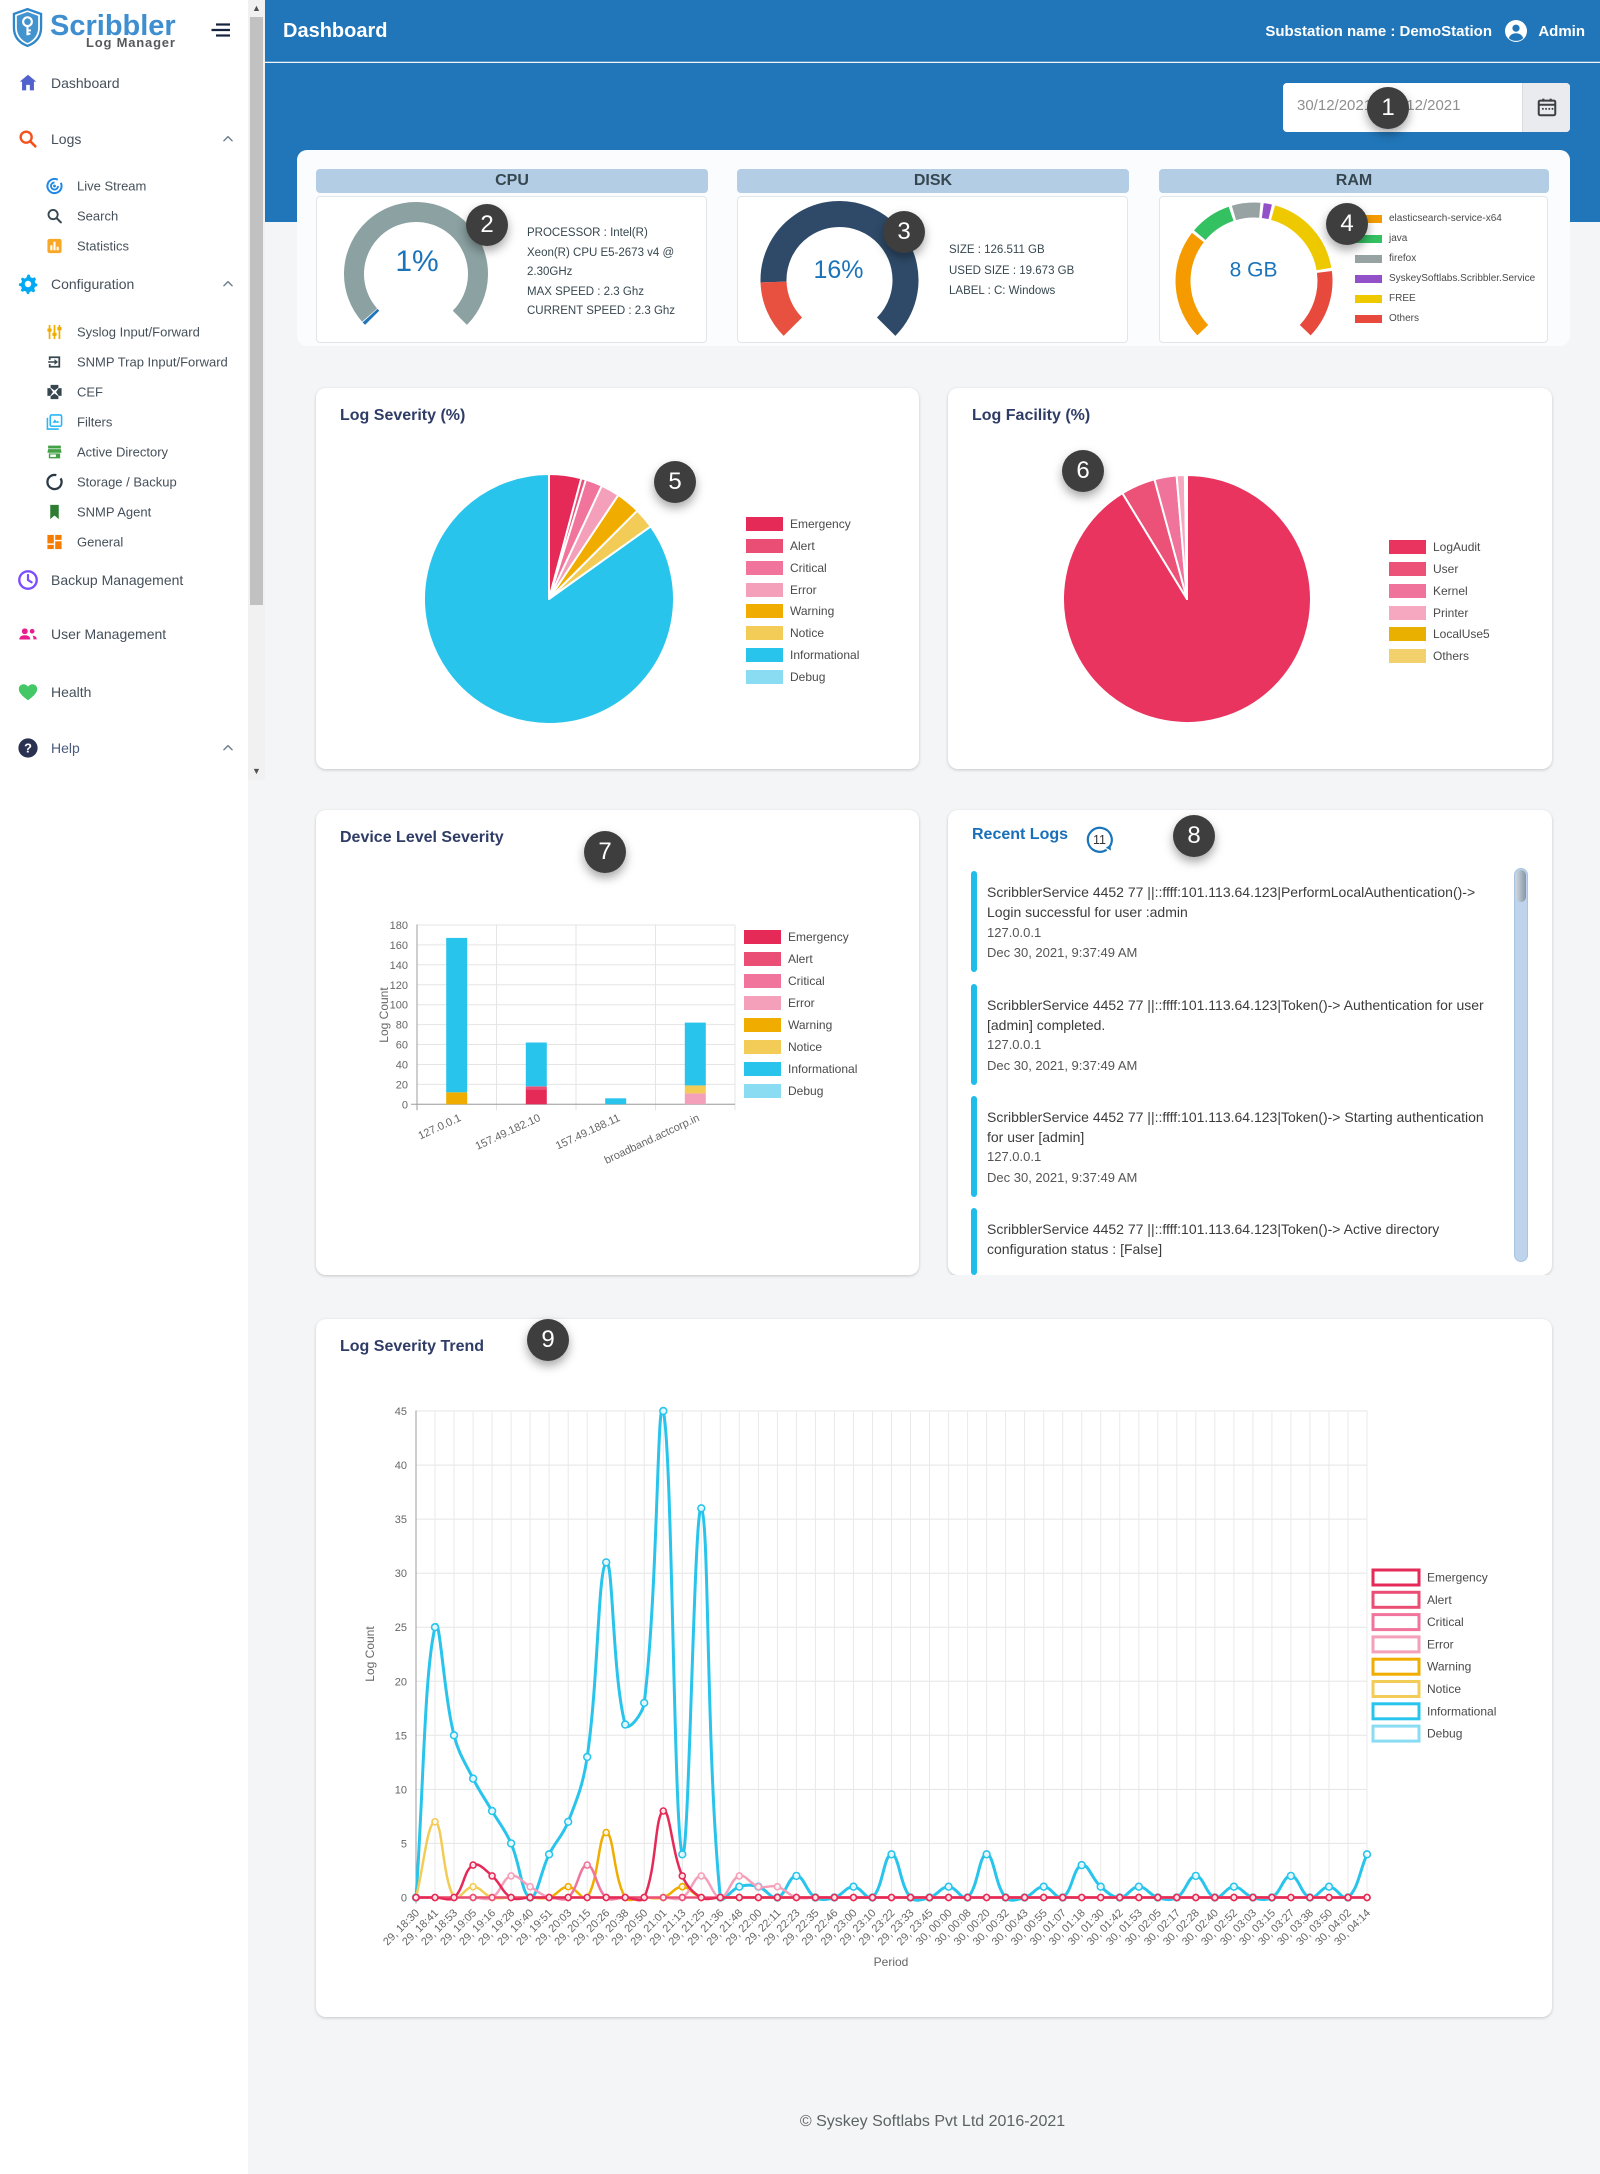  Describe the element at coordinates (588, 1132) in the screenshot. I see `svg-text: 157.49.188.11` at that location.